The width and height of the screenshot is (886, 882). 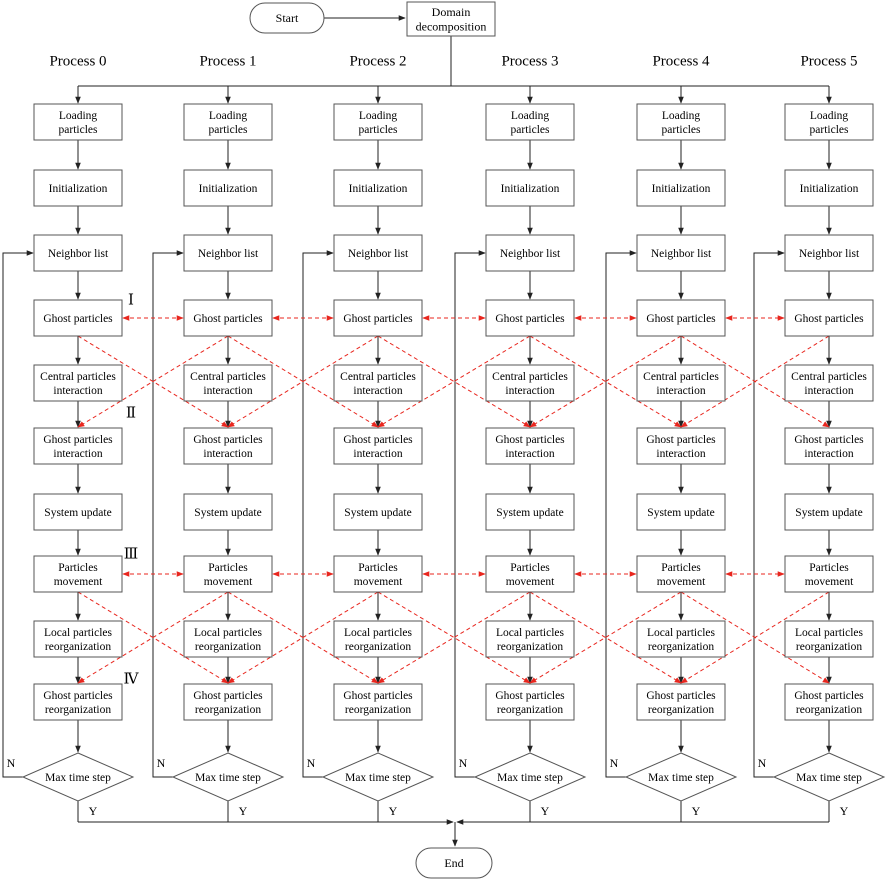 What do you see at coordinates (377, 61) in the screenshot?
I see `process-header-2: Process 2` at bounding box center [377, 61].